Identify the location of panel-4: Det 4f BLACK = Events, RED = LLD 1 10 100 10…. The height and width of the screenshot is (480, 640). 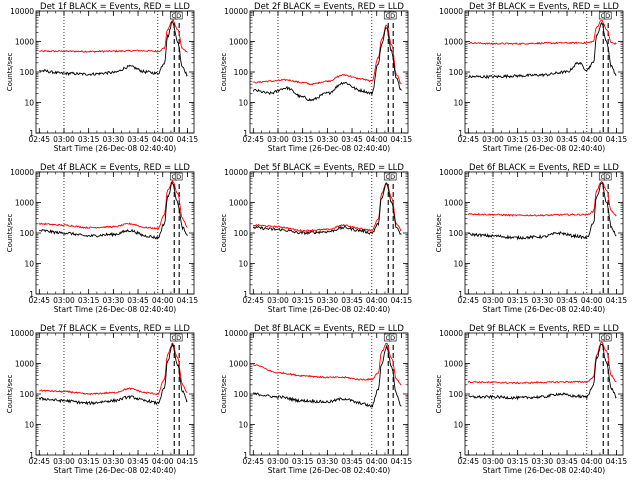
(102, 238).